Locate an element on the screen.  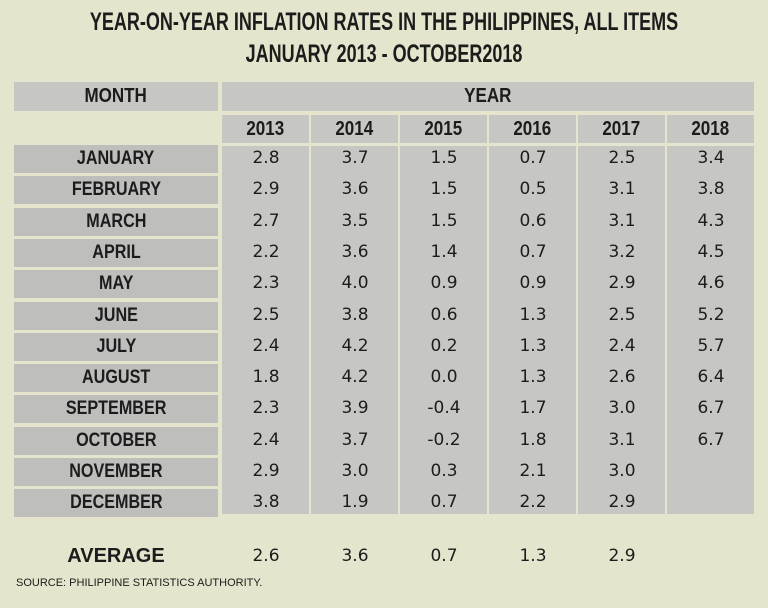
value-cell: 0.3 is located at coordinates (444, 471).